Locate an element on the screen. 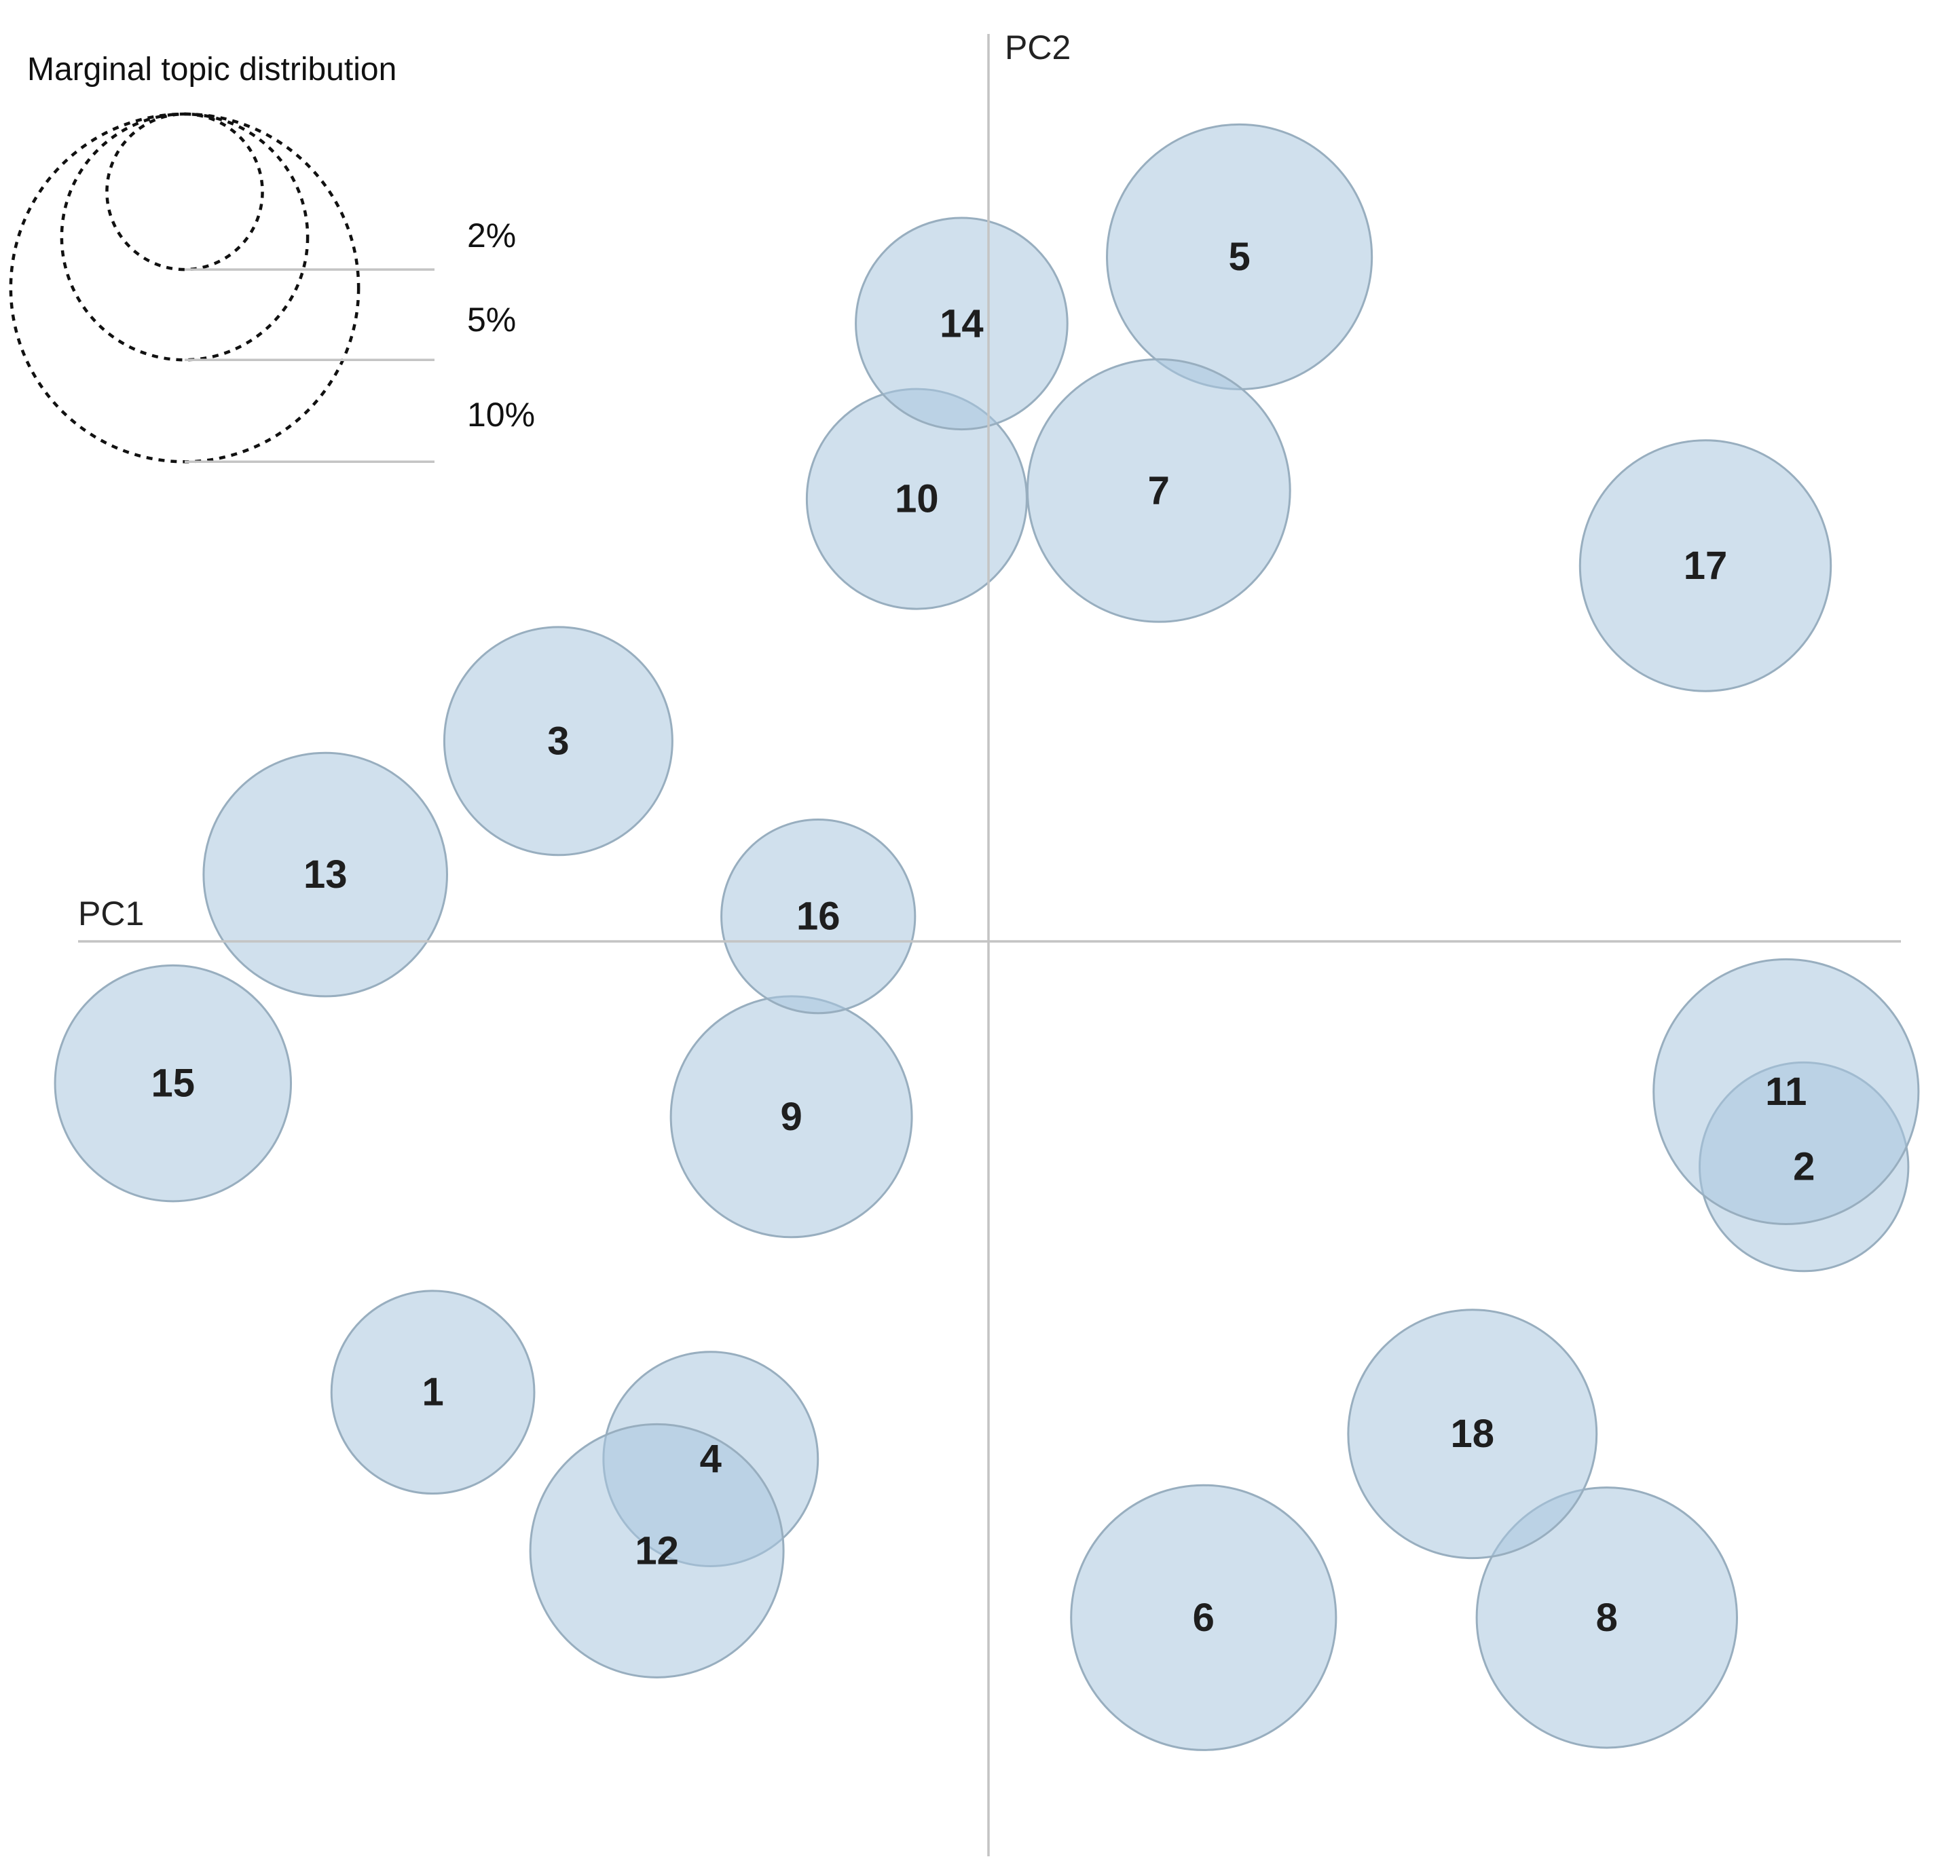 Image resolution: width=1960 pixels, height=1876 pixels. topic-label-4: 4 is located at coordinates (711, 1459).